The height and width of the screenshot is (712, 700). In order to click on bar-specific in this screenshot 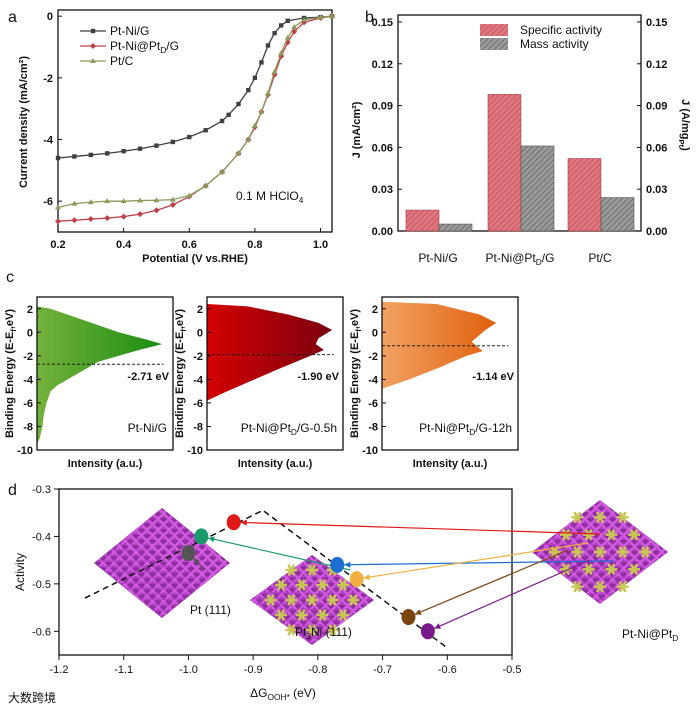, I will do `click(584, 195)`.